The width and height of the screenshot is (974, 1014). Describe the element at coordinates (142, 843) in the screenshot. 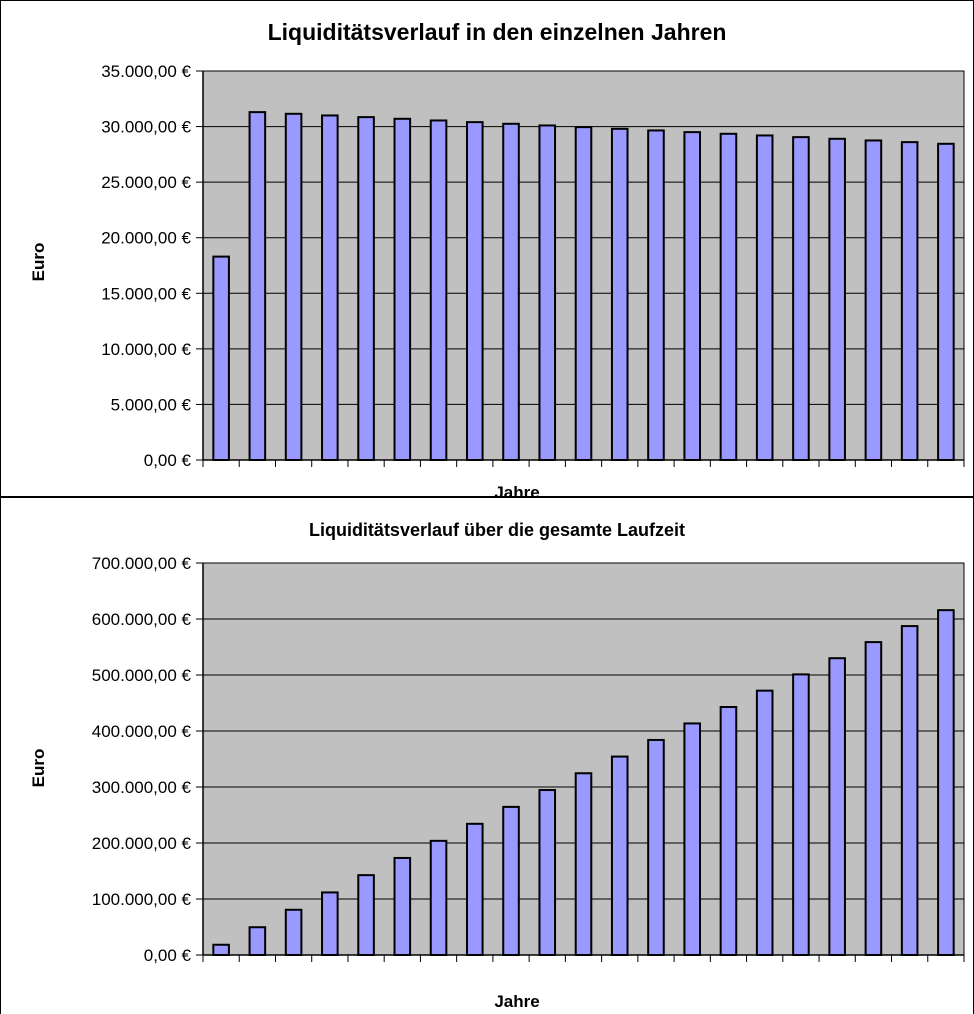

I see `y-tick-label: 200.000,00 €` at that location.